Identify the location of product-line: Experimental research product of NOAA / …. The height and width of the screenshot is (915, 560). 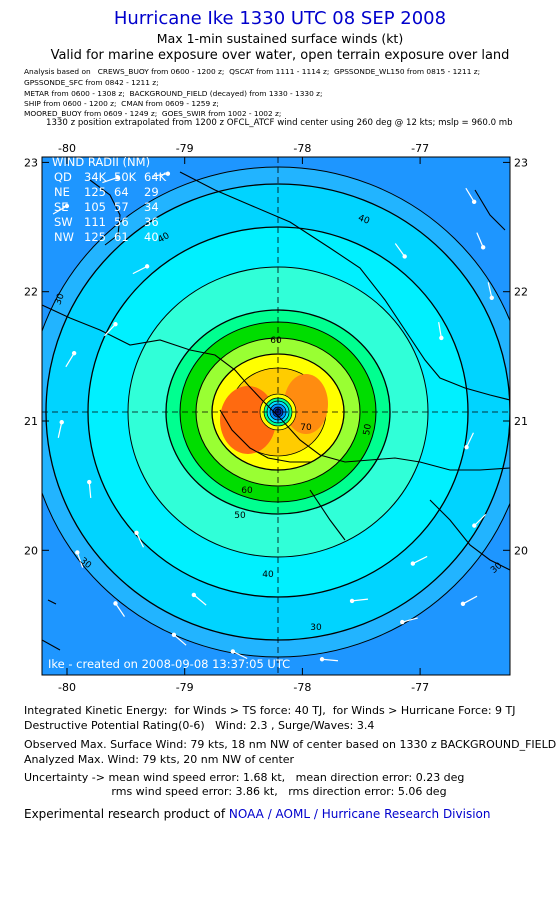
(257, 814).